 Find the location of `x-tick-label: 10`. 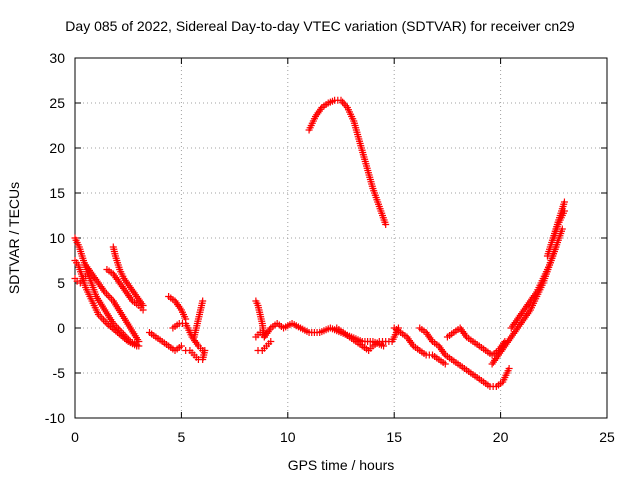

x-tick-label: 10 is located at coordinates (288, 437).